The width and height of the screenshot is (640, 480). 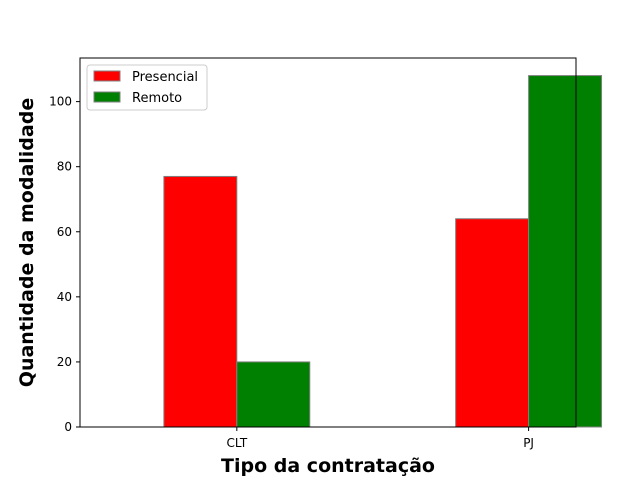 What do you see at coordinates (236, 443) in the screenshot?
I see `x-tick-label: CLT` at bounding box center [236, 443].